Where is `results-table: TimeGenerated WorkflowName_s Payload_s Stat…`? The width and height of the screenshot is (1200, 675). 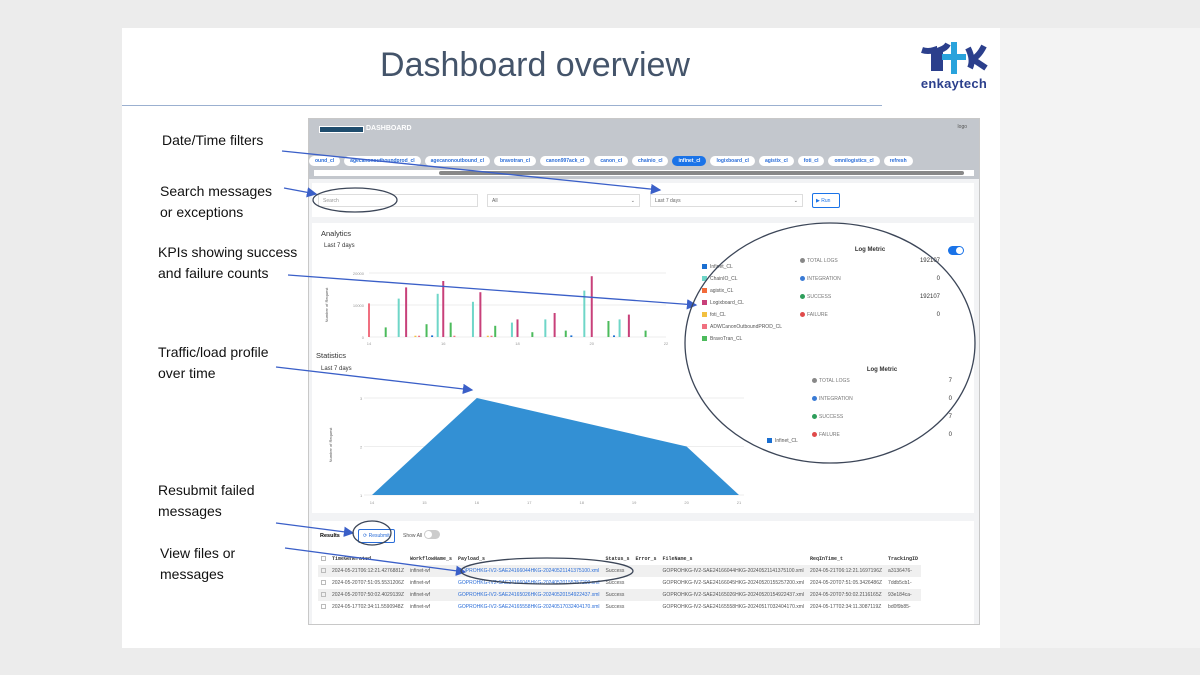
results-table: TimeGenerated WorkflowName_s Payload_s Stat… is located at coordinates (620, 583).